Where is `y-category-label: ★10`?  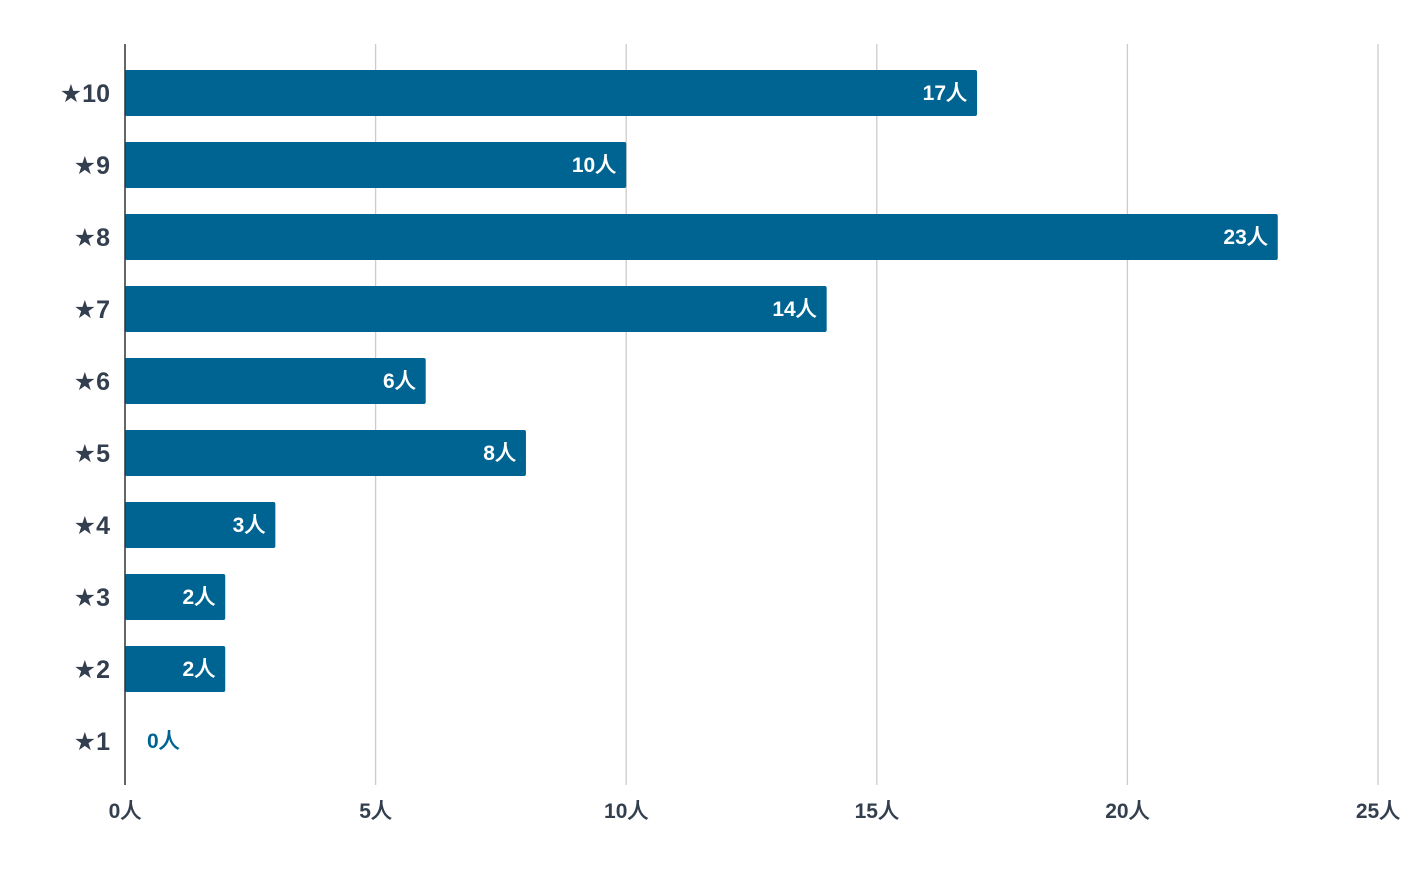 y-category-label: ★10 is located at coordinates (85, 94).